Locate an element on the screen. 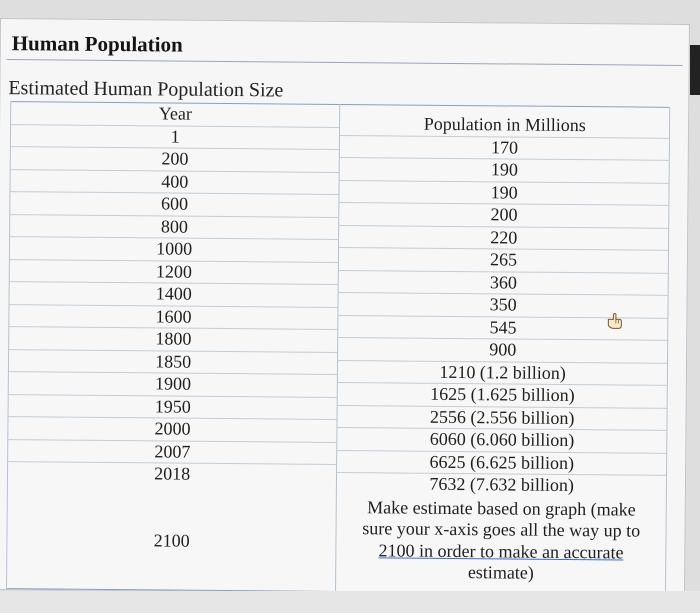  year-cell: 1800 is located at coordinates (173, 339).